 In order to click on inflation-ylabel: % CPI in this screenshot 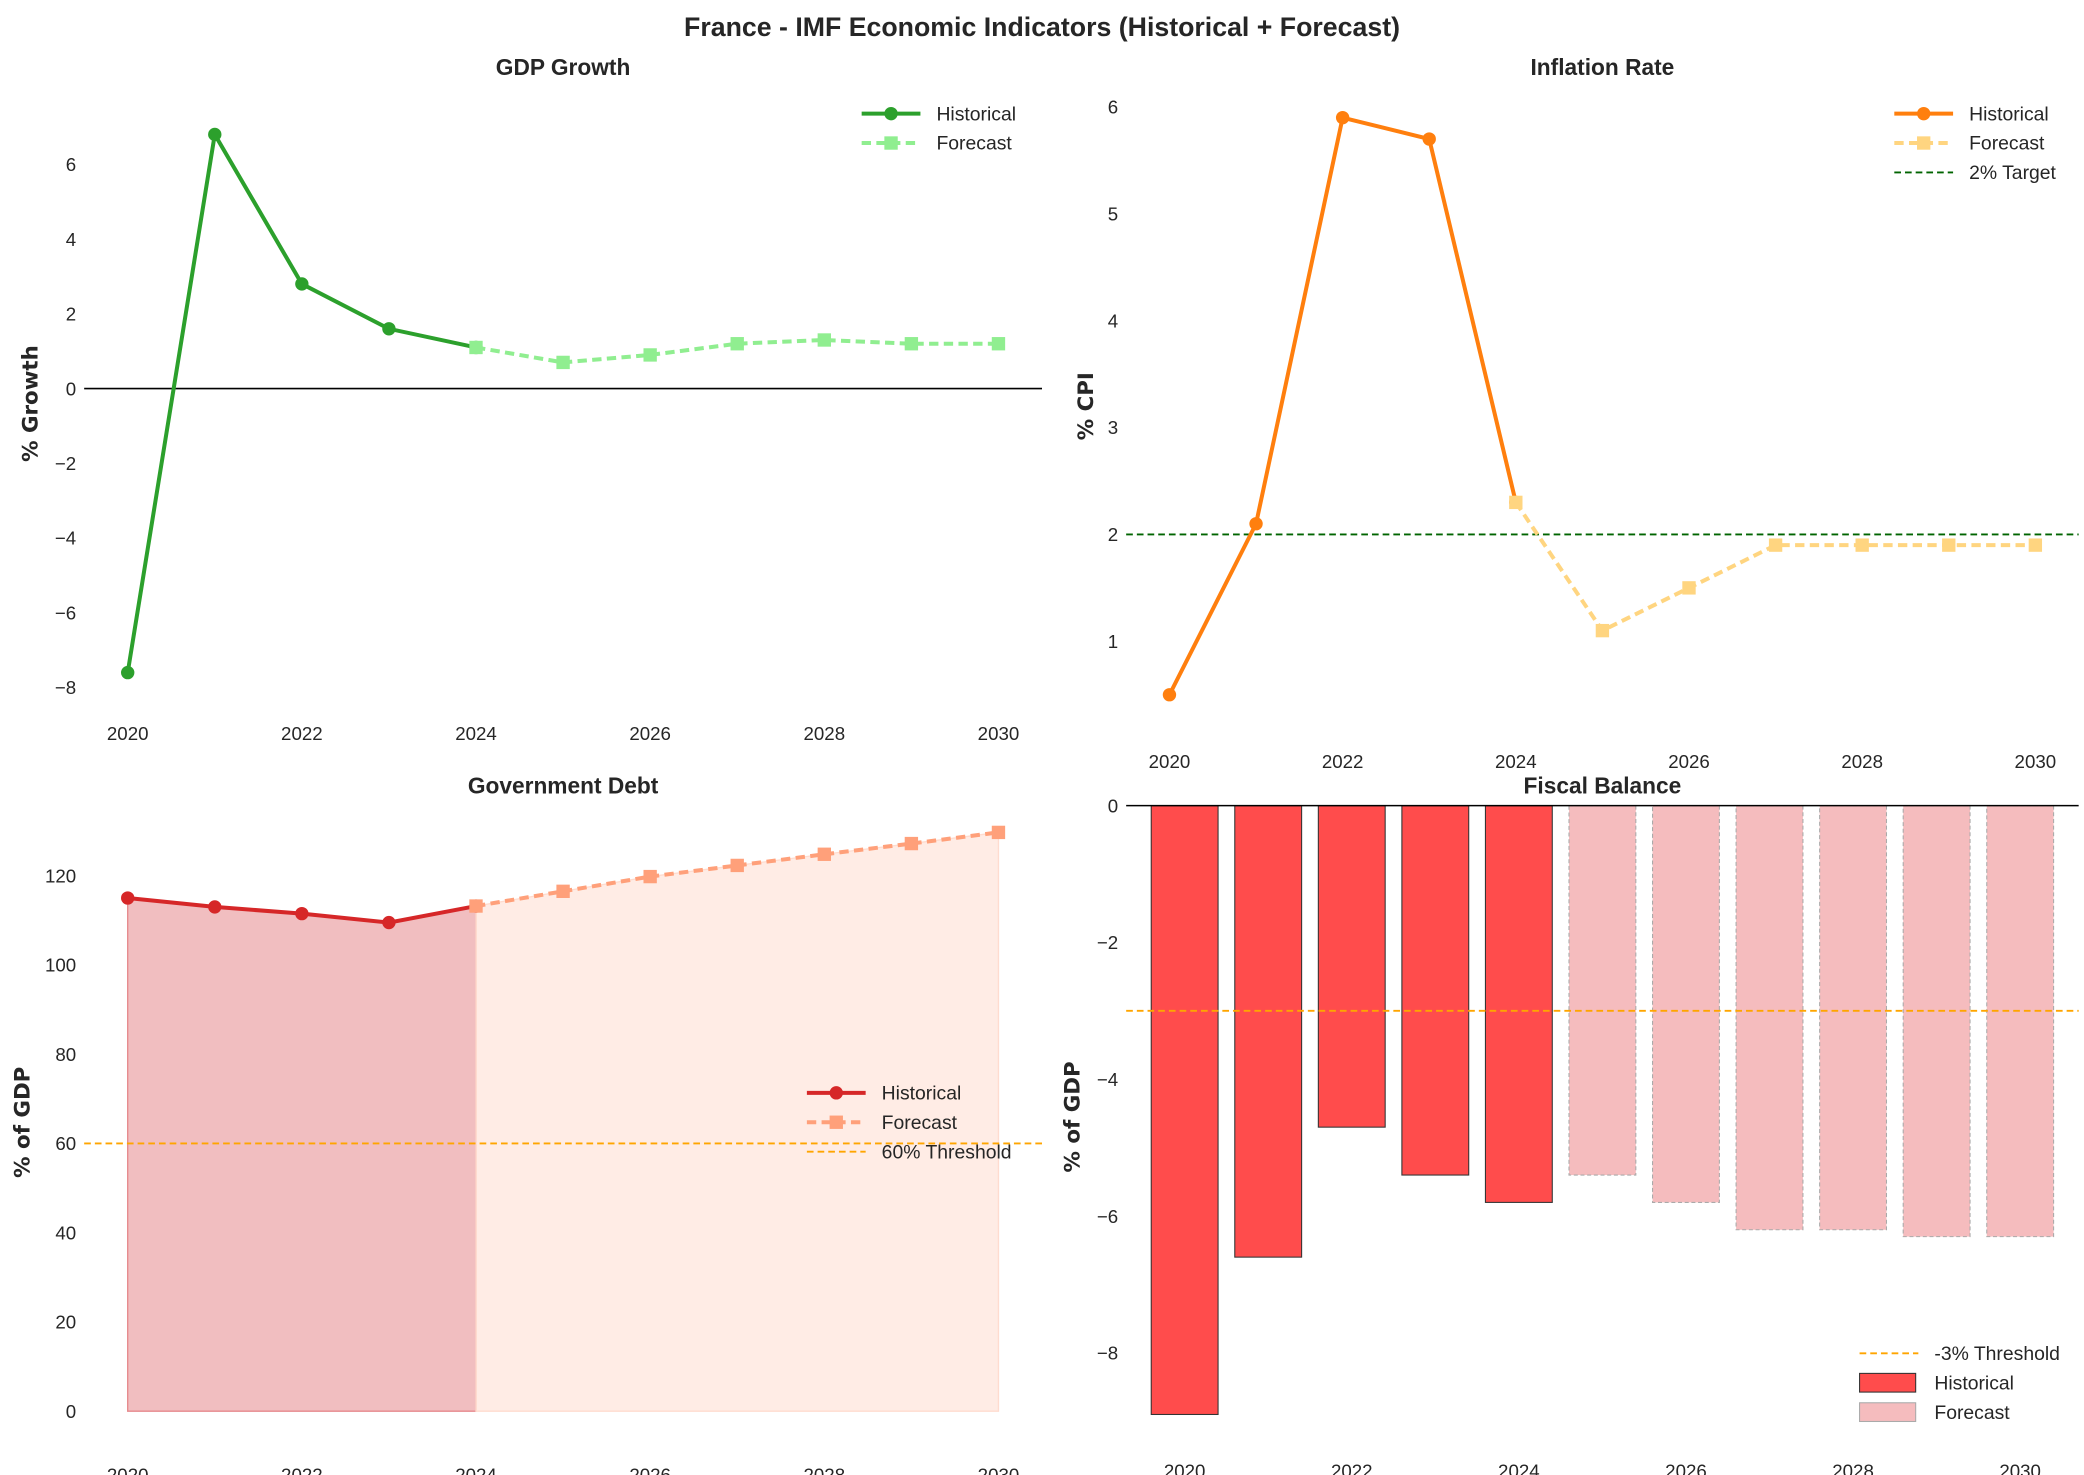, I will do `click(1086, 406)`.